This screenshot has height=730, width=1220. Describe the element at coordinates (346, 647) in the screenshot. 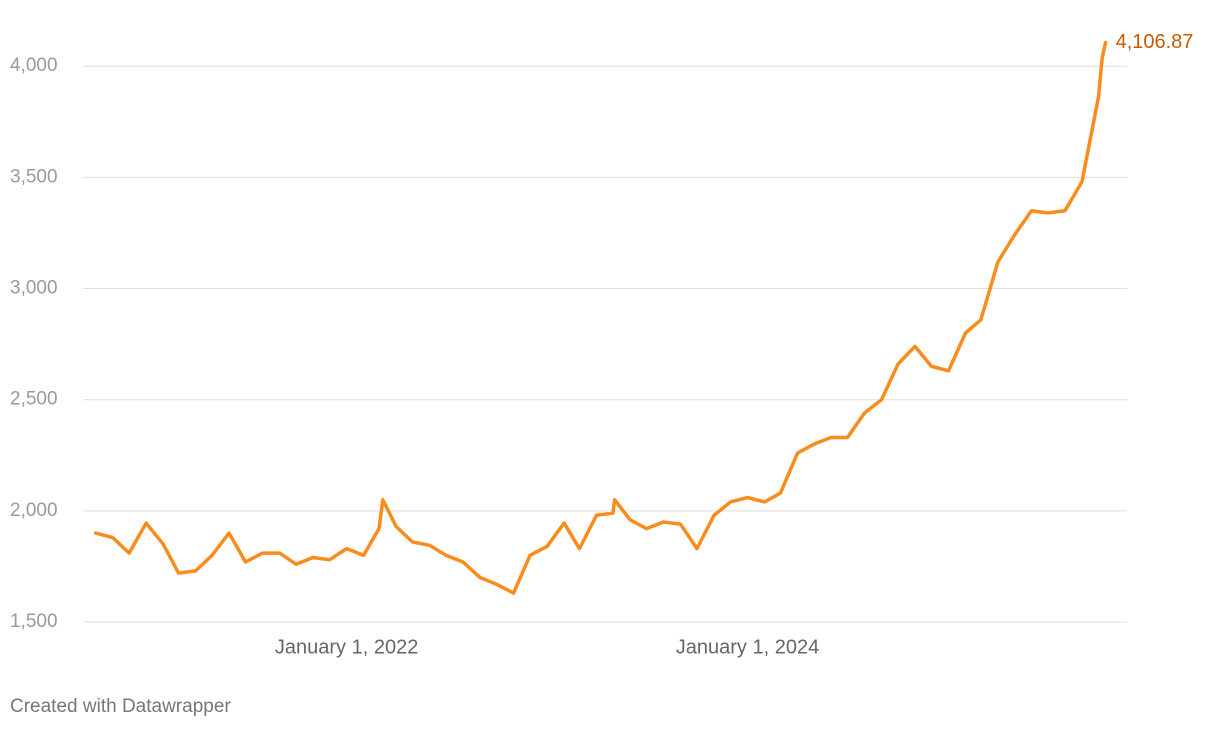

I see `x-tick-label: January 1, 2022` at that location.